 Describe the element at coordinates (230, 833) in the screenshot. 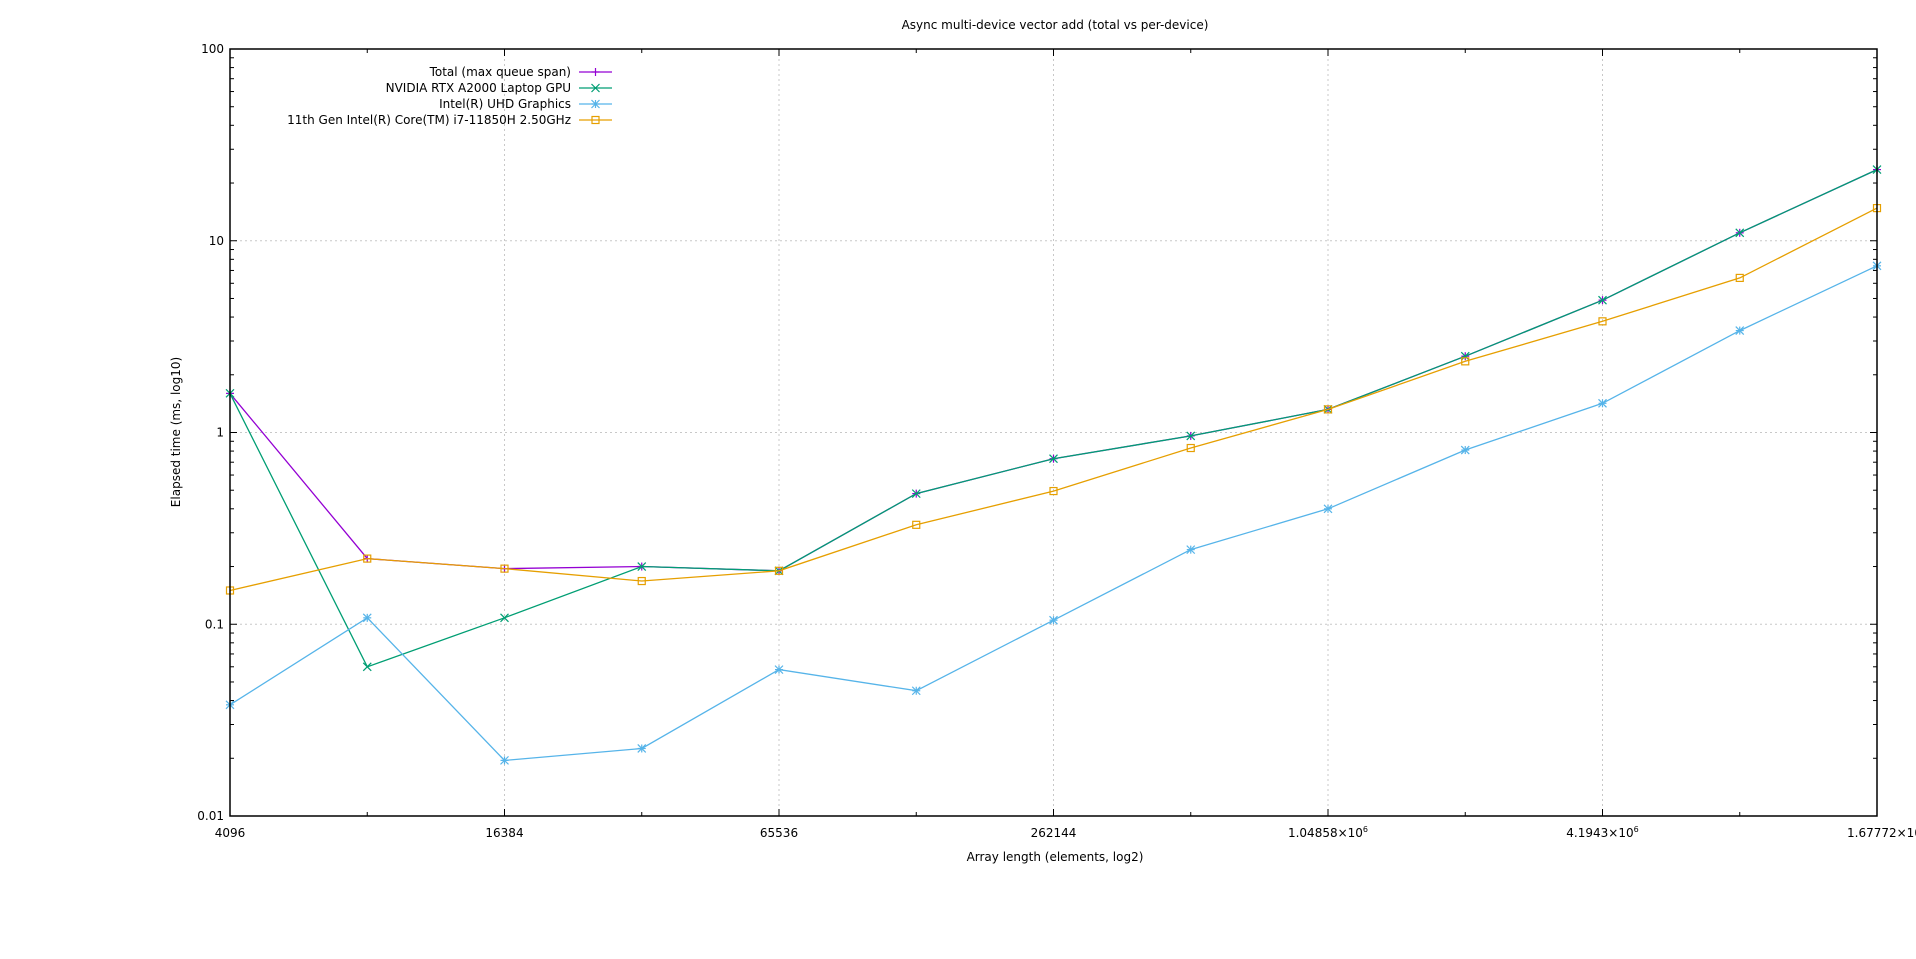

I see `x-tick-label: 4096` at that location.